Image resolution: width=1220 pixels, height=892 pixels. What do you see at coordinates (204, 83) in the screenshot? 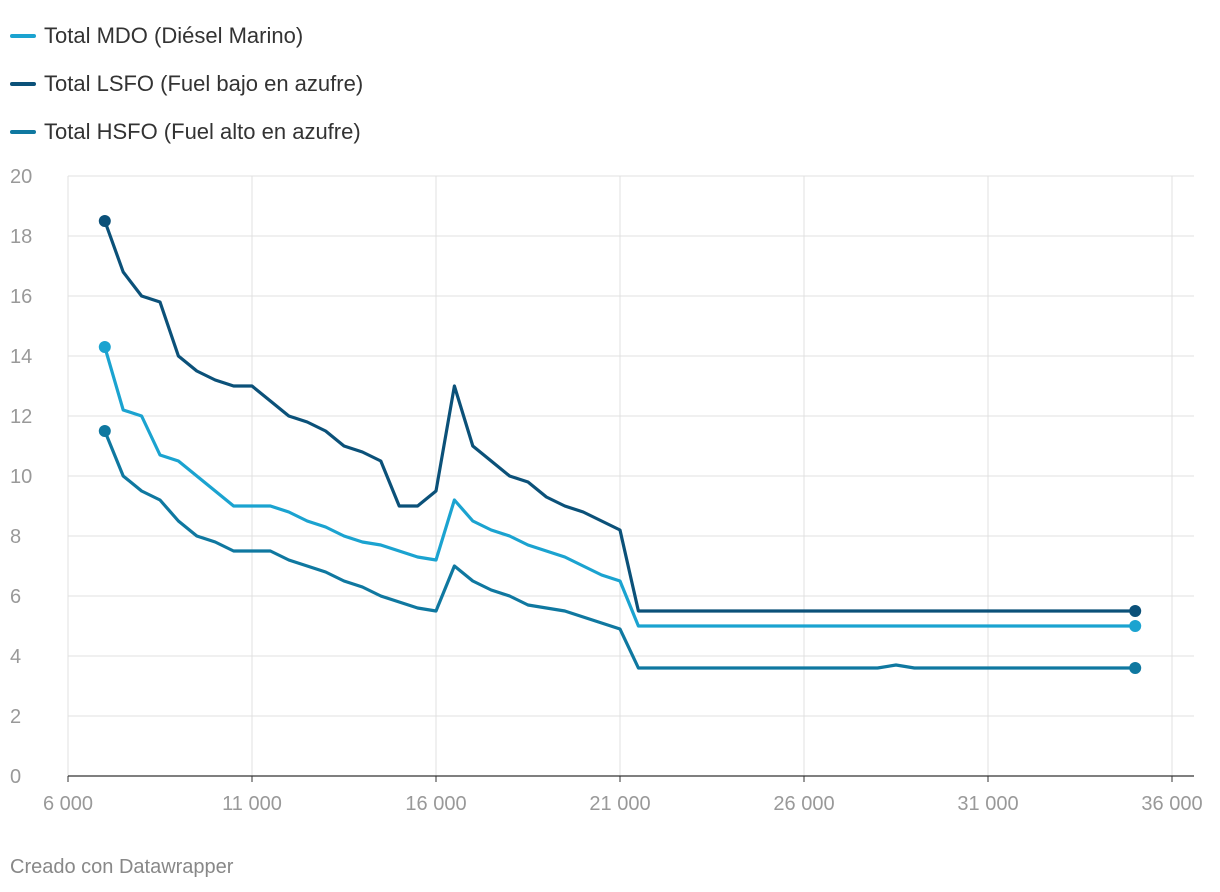
I see `legend-label-lsfo: Total LSFO (Fuel bajo en azufre)` at bounding box center [204, 83].